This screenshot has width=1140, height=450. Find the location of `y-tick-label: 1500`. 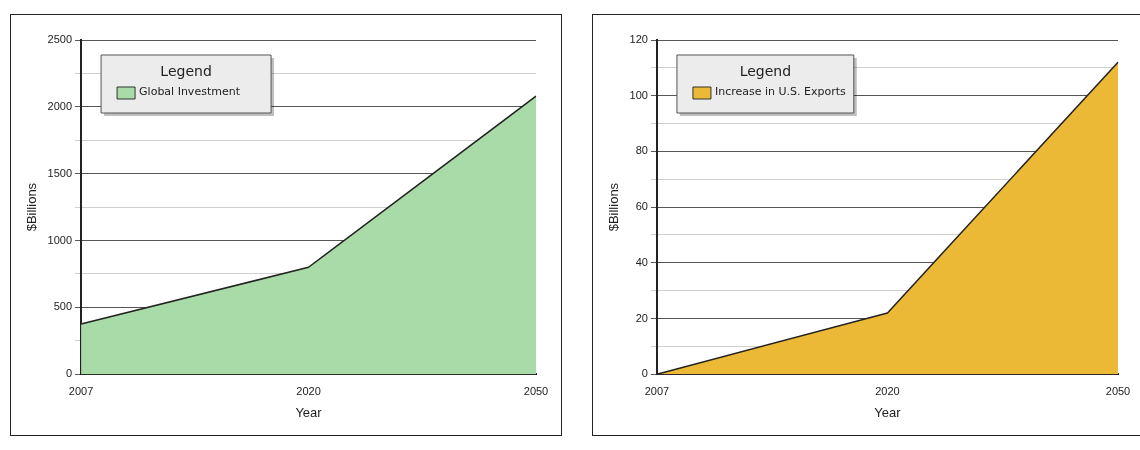

y-tick-label: 1500 is located at coordinates (60, 172).